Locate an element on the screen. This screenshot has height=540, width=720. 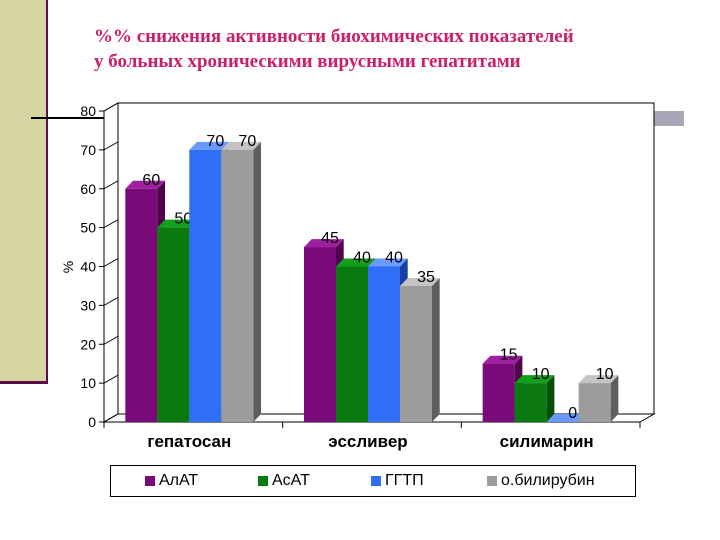
y-axis-label: % is located at coordinates (68, 267).